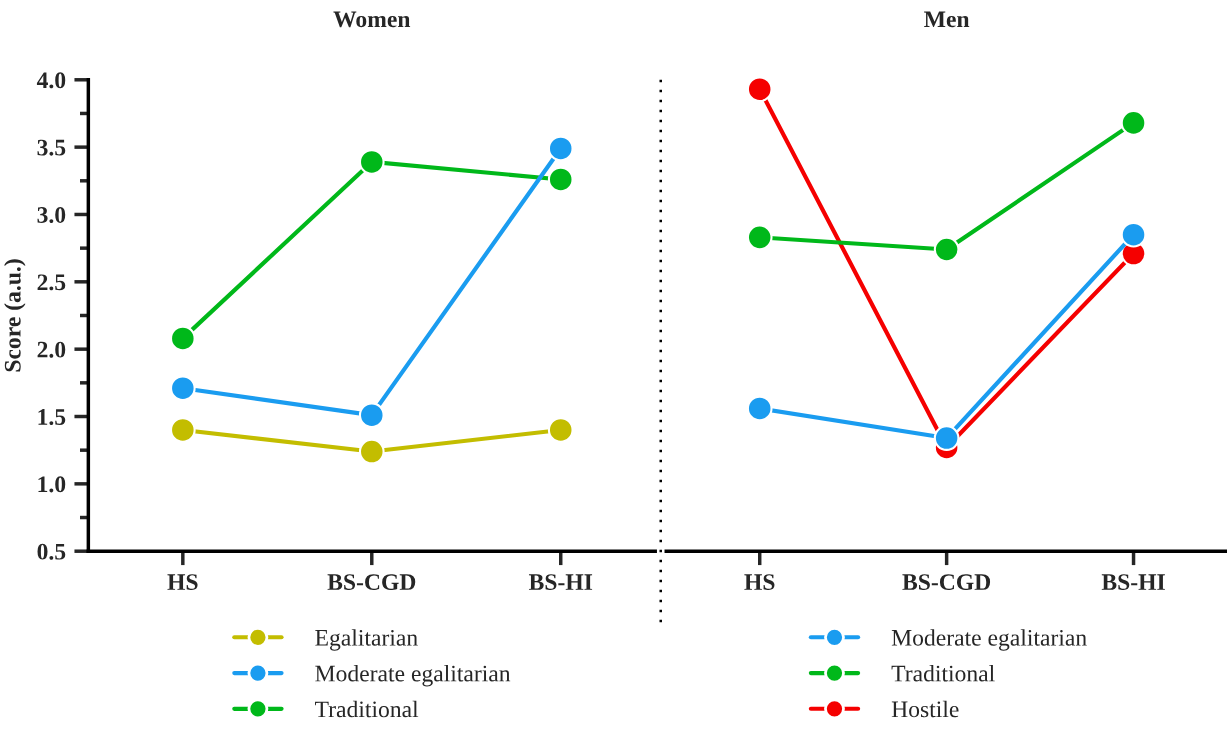  Describe the element at coordinates (925, 709) in the screenshot. I see `legend-label: Hostile` at that location.